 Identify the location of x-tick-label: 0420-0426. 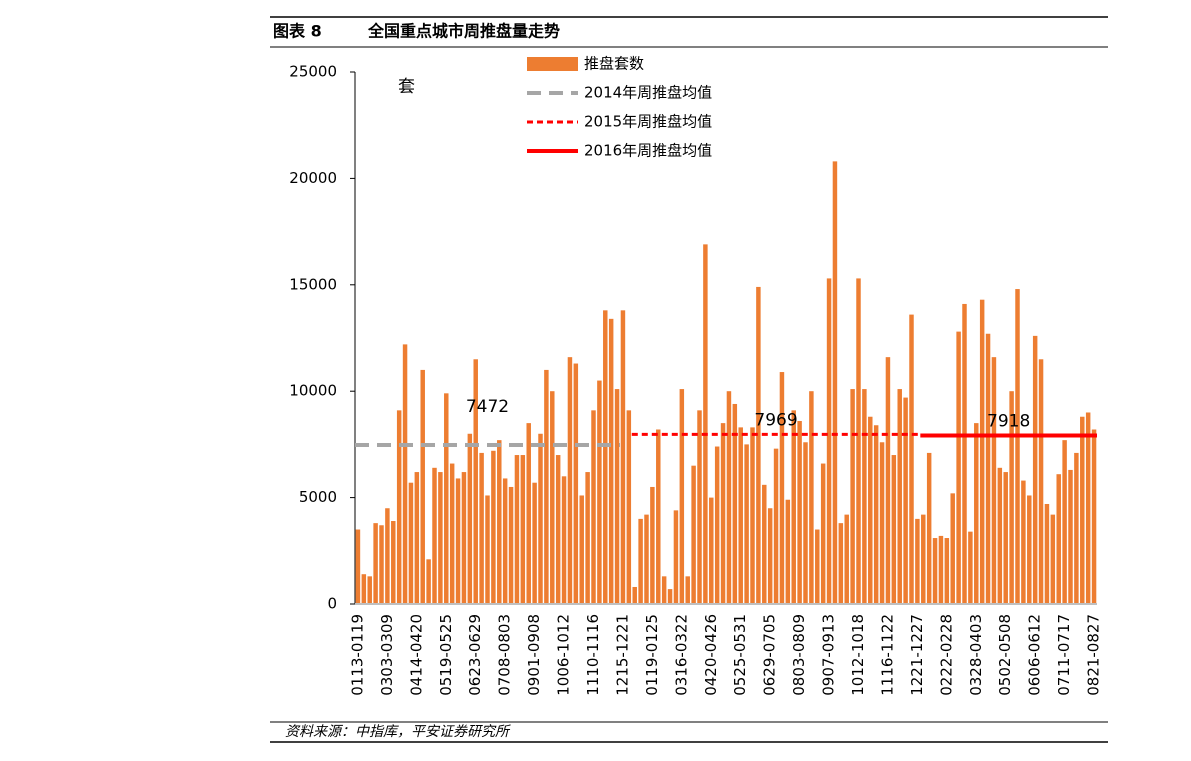
(711, 655).